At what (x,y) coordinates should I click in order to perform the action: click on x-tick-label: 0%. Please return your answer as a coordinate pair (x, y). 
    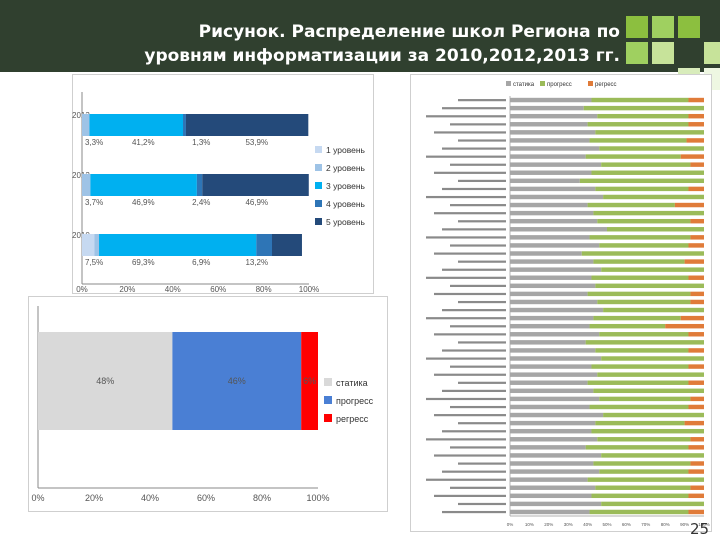
    Looking at the image, I should click on (510, 524).